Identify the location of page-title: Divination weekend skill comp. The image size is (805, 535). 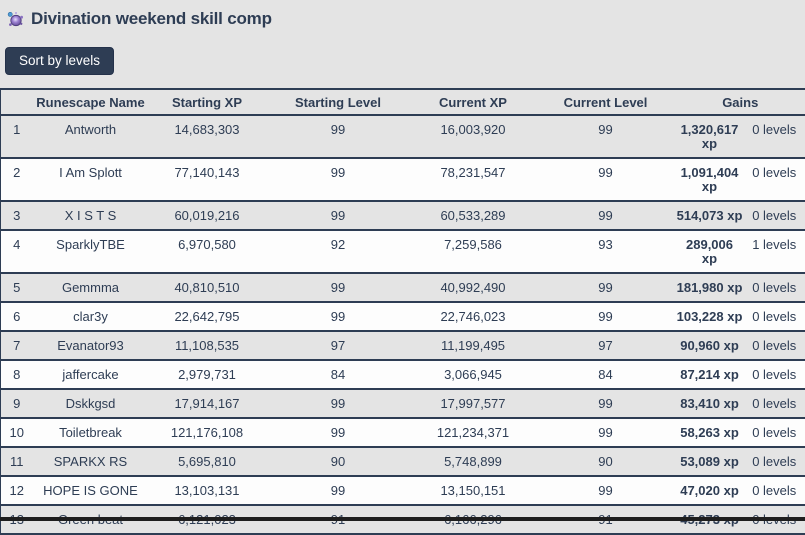
(151, 19).